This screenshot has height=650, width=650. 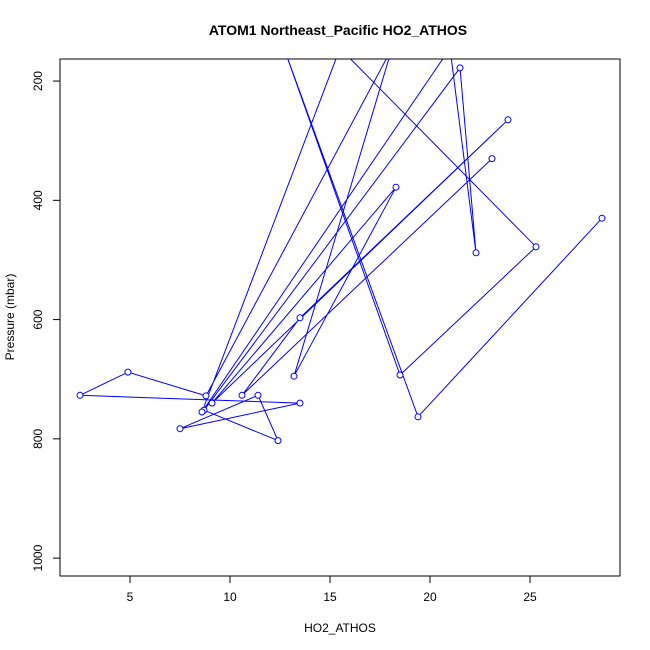 I want to click on x-tick-label: 25, so click(x=530, y=597).